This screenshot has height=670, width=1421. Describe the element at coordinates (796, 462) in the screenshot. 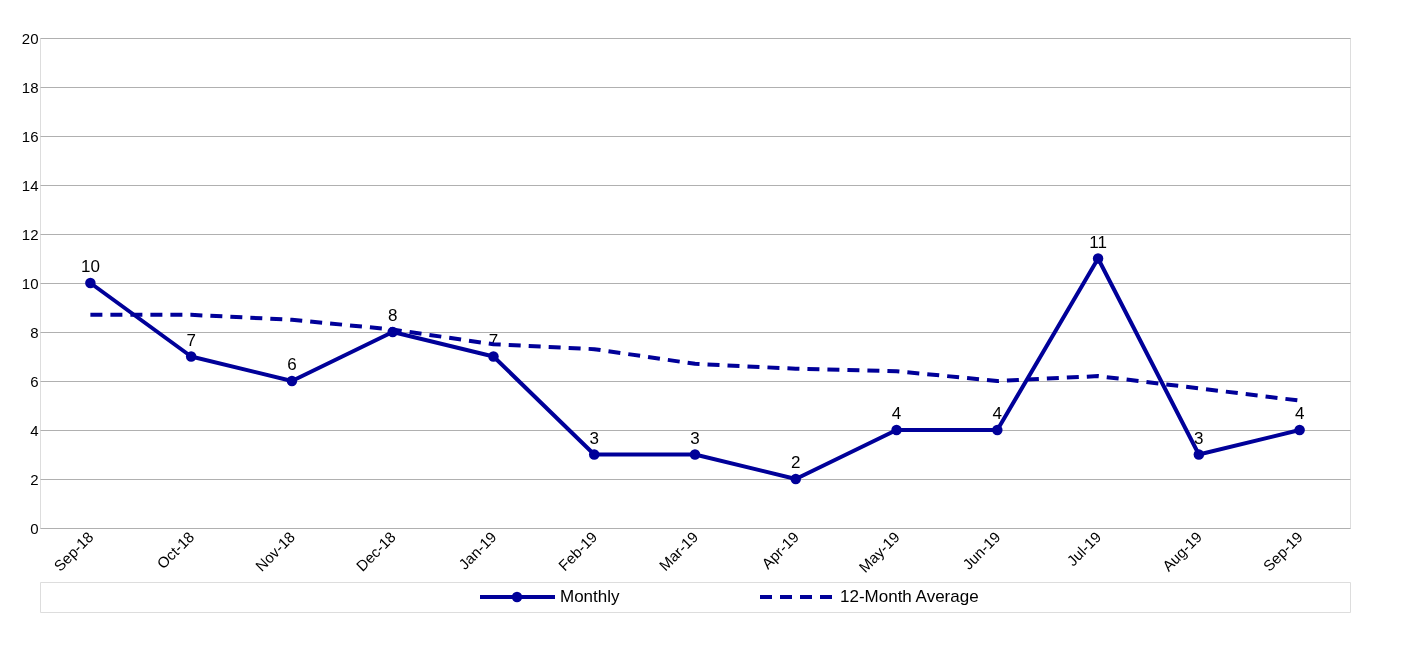

I see `data-label: 2` at that location.